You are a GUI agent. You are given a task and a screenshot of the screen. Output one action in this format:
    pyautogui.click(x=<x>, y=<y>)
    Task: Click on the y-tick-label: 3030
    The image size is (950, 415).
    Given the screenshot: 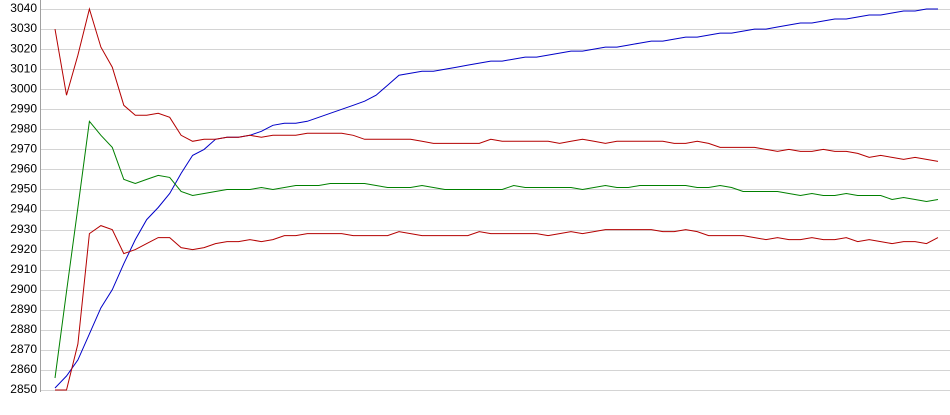 What is the action you would take?
    pyautogui.click(x=23, y=28)
    